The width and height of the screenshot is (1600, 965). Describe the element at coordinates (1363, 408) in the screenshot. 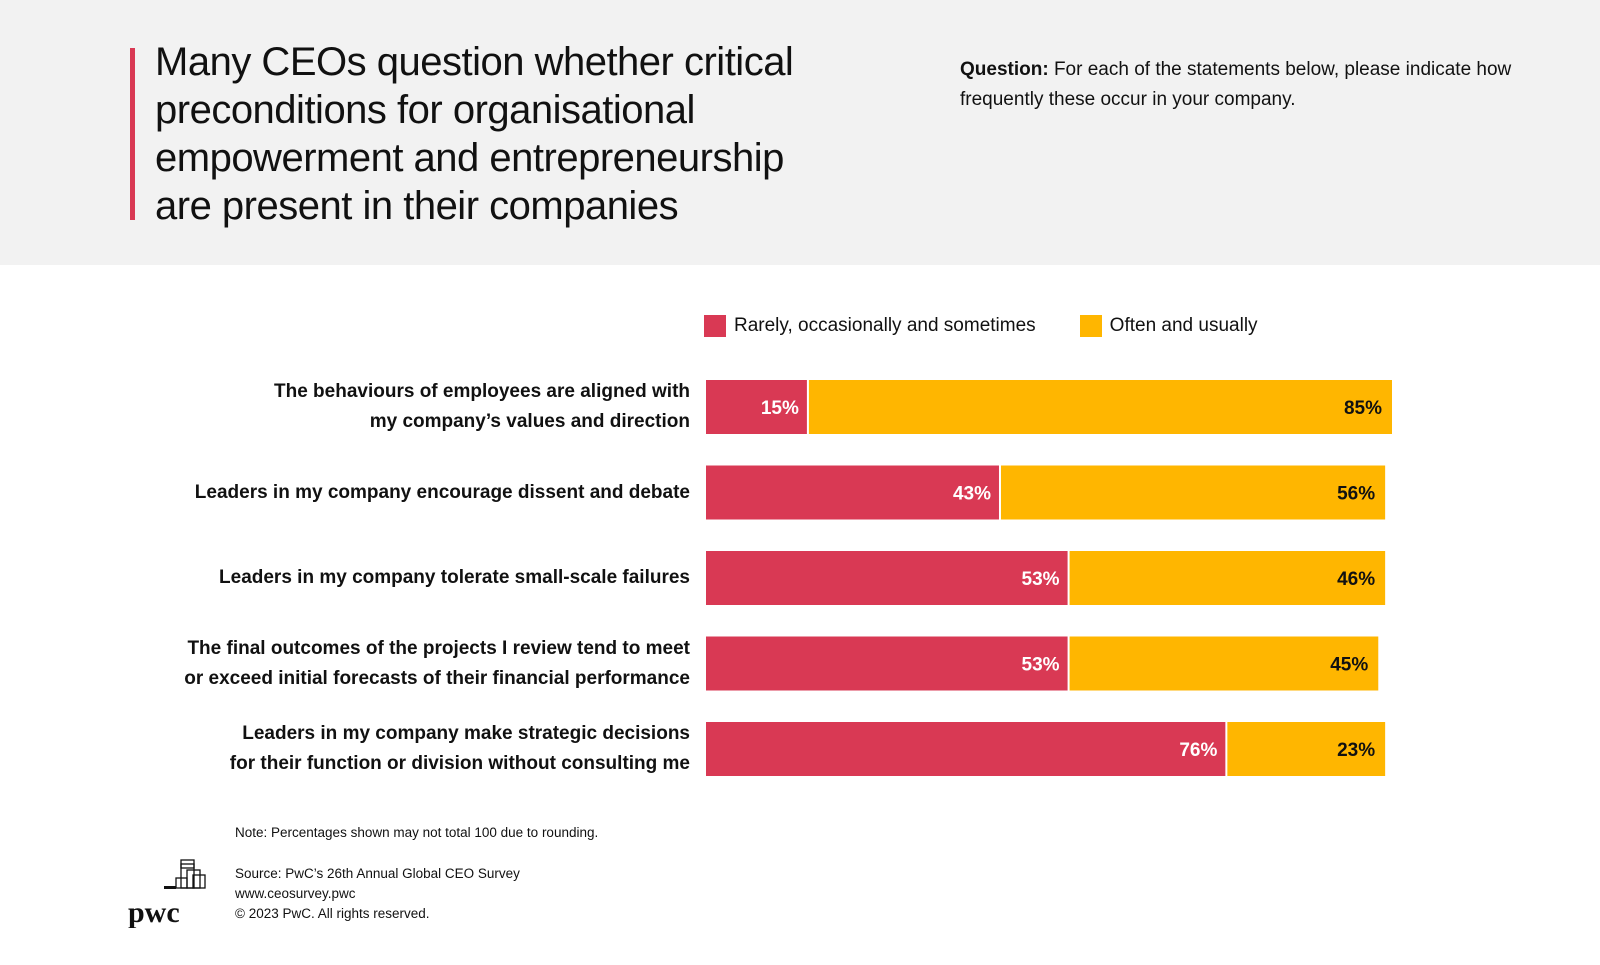

I see `bar-label-often: 85%` at that location.